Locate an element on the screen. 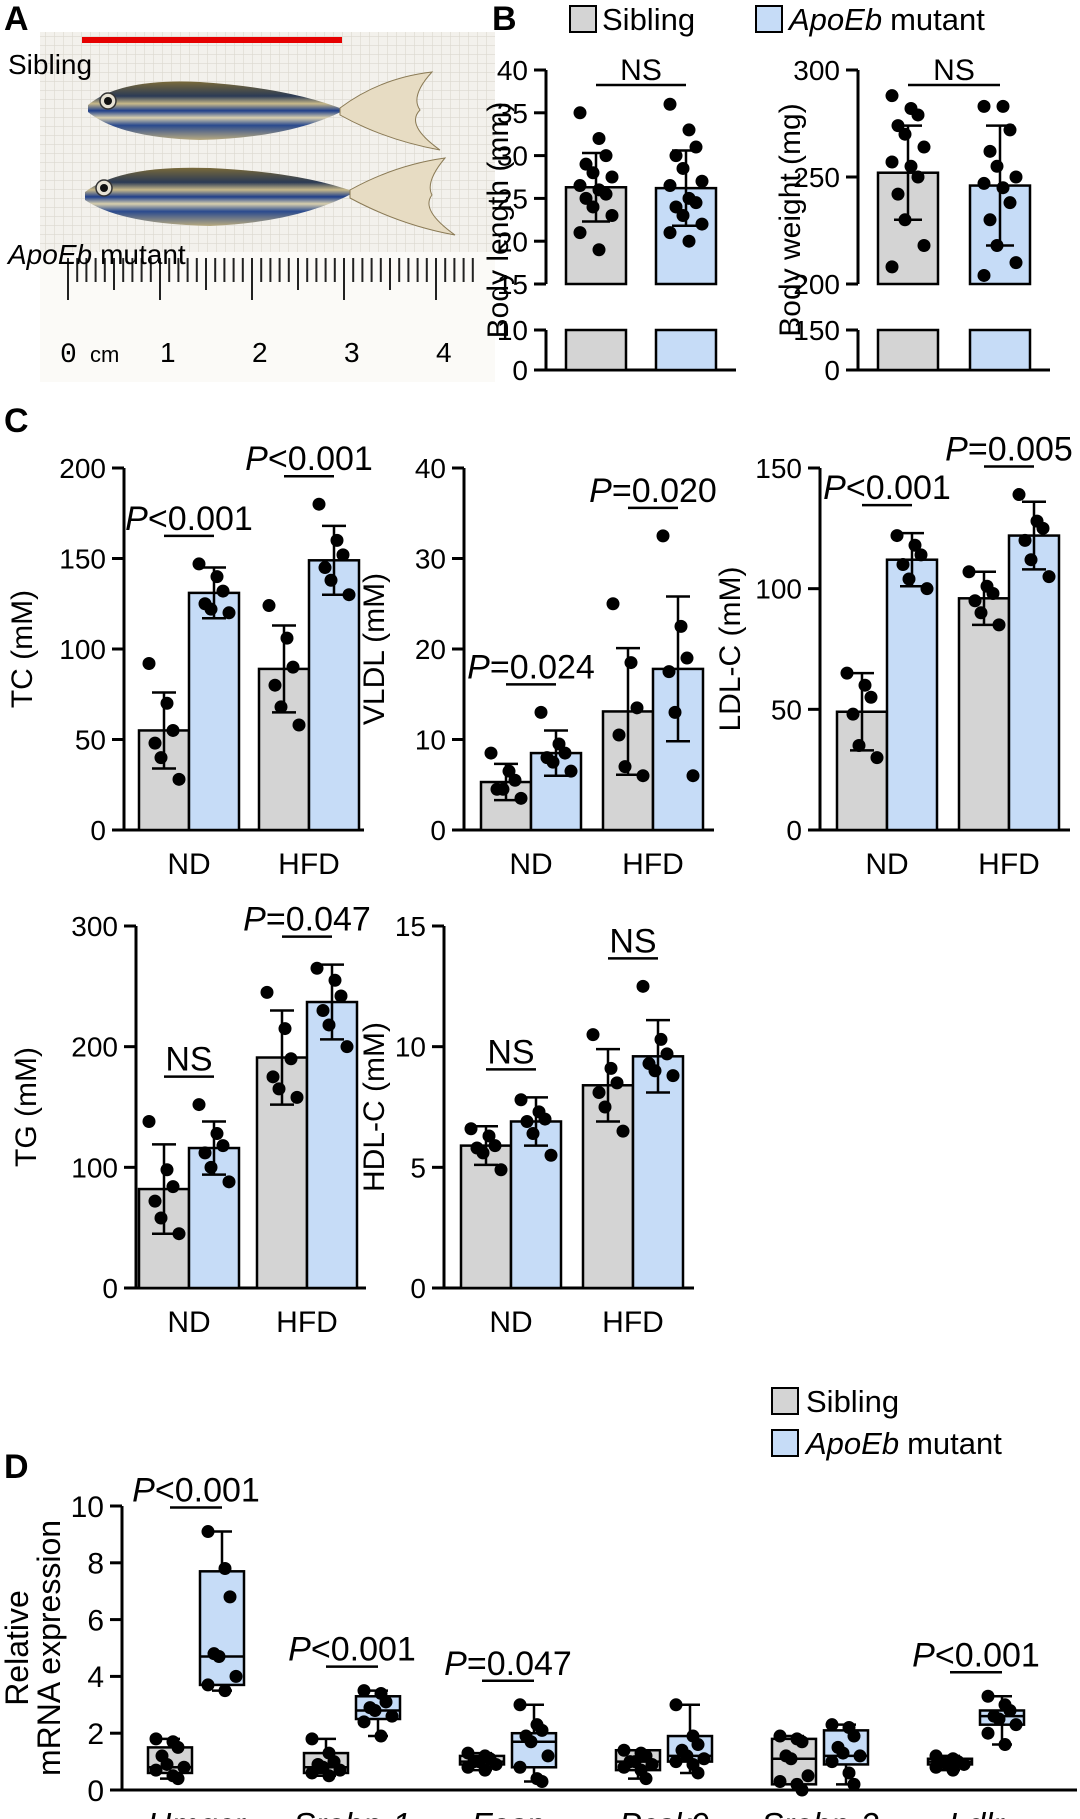 This screenshot has height=1819, width=1080. ruler-label-1: 1 is located at coordinates (168, 352).